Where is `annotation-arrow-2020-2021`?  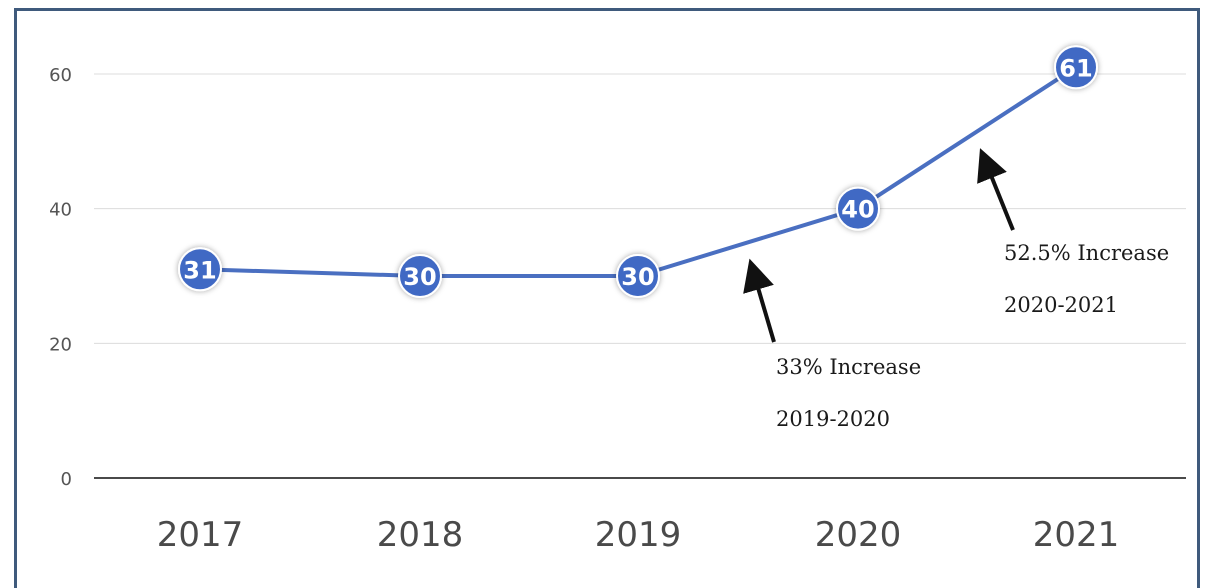
annotation-arrow-2020-2021 is located at coordinates (996, 189).